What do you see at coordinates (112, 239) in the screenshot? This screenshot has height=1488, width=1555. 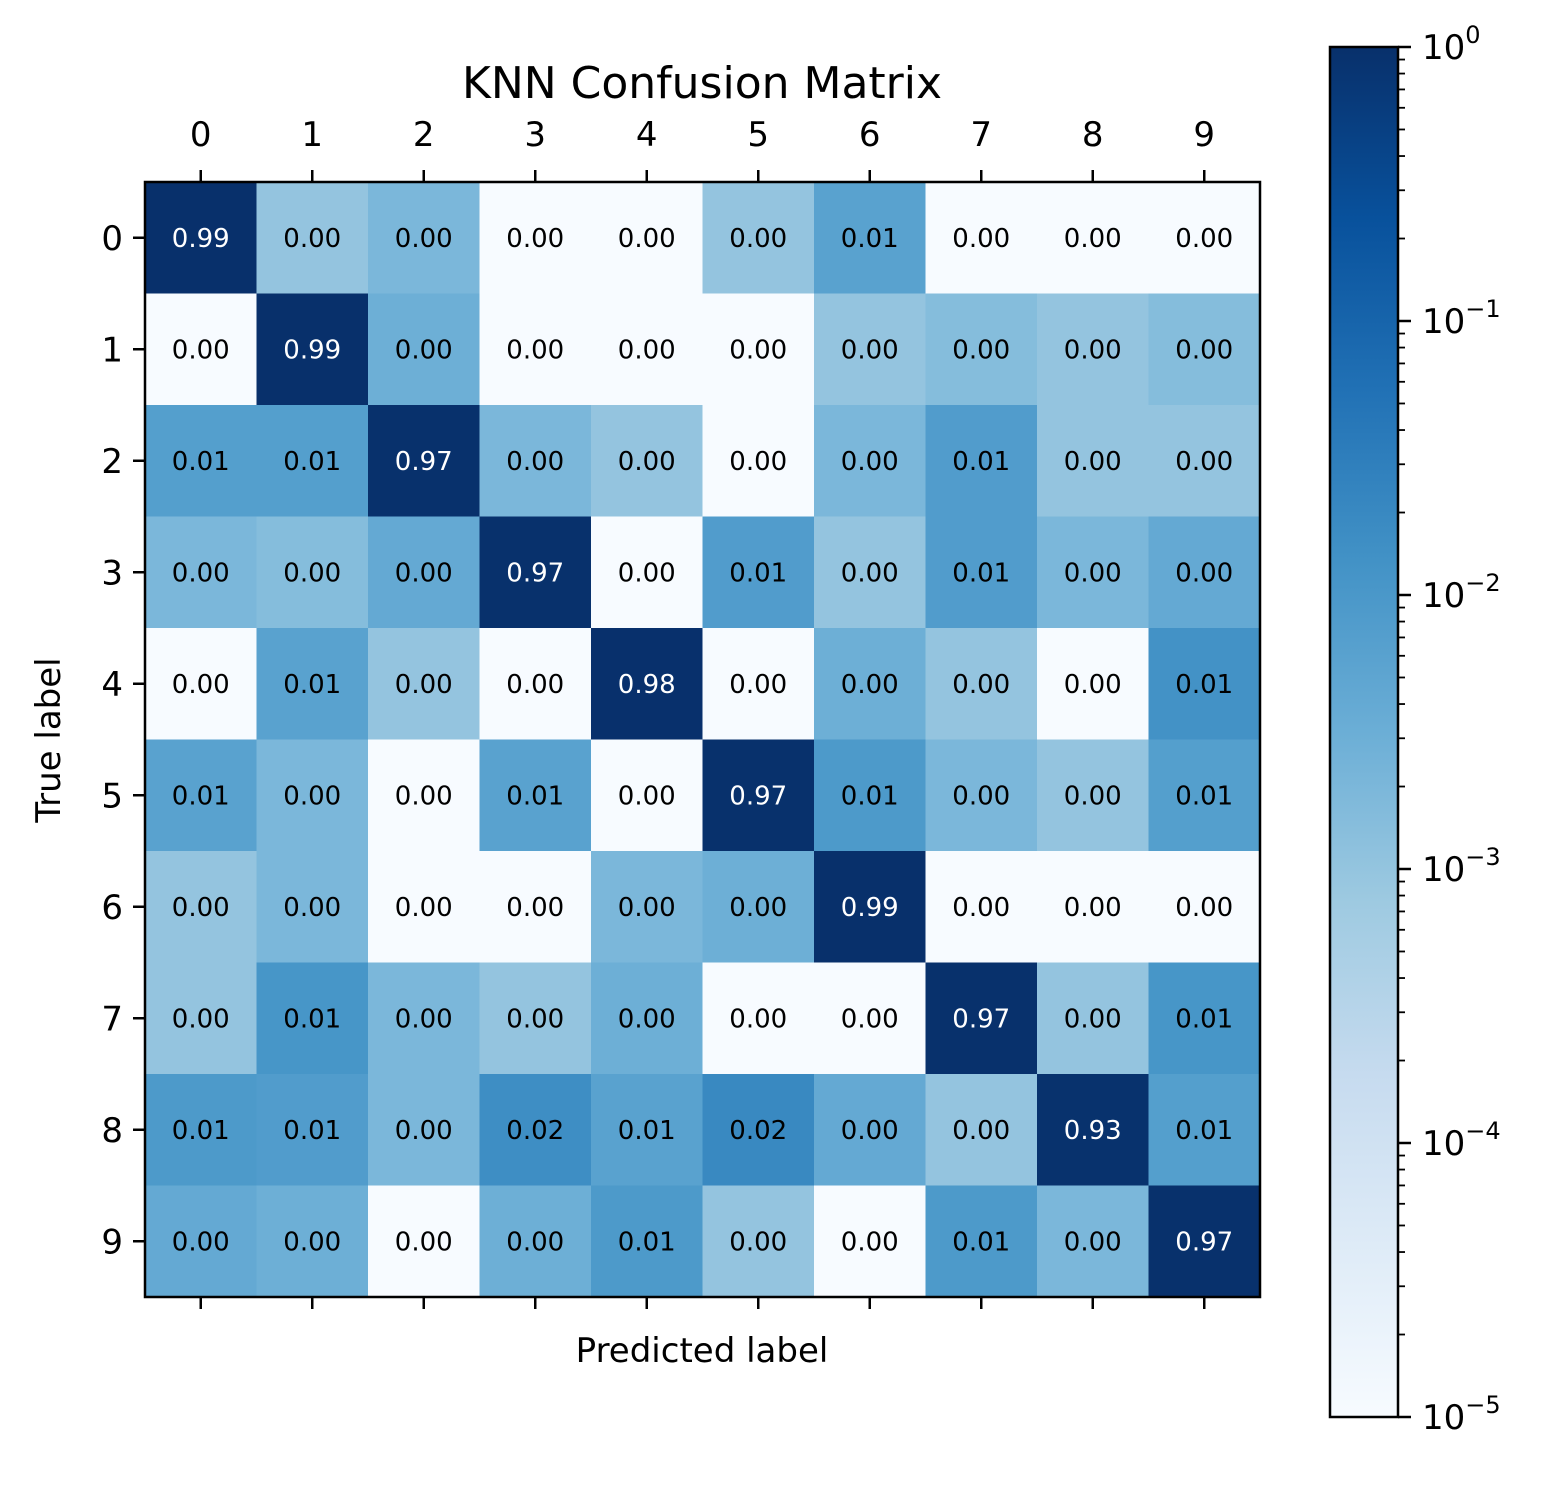 I see `y-tick-label: 0` at bounding box center [112, 239].